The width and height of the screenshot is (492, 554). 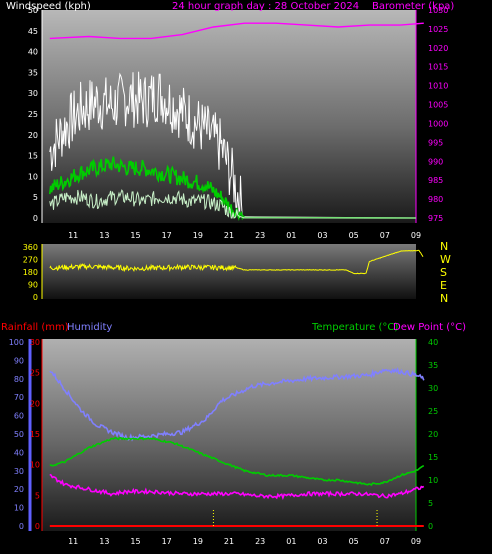 I want to click on x-tick-label: 23, so click(x=260, y=235).